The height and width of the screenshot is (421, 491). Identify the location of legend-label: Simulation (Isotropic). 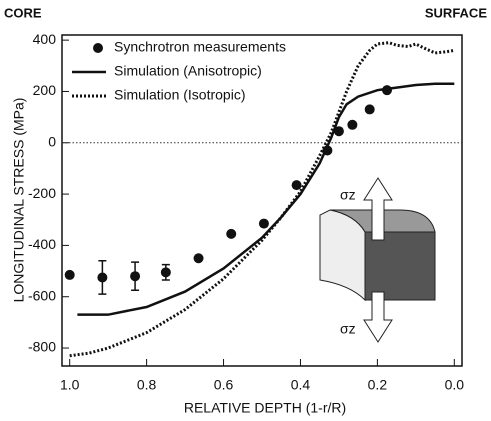
(180, 95).